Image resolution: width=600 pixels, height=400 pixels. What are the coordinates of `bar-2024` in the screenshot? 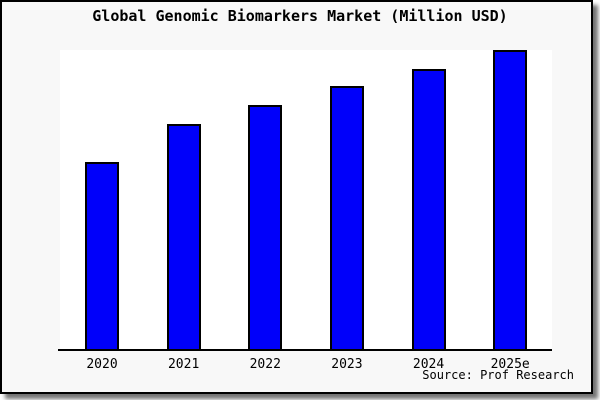 It's located at (428, 209).